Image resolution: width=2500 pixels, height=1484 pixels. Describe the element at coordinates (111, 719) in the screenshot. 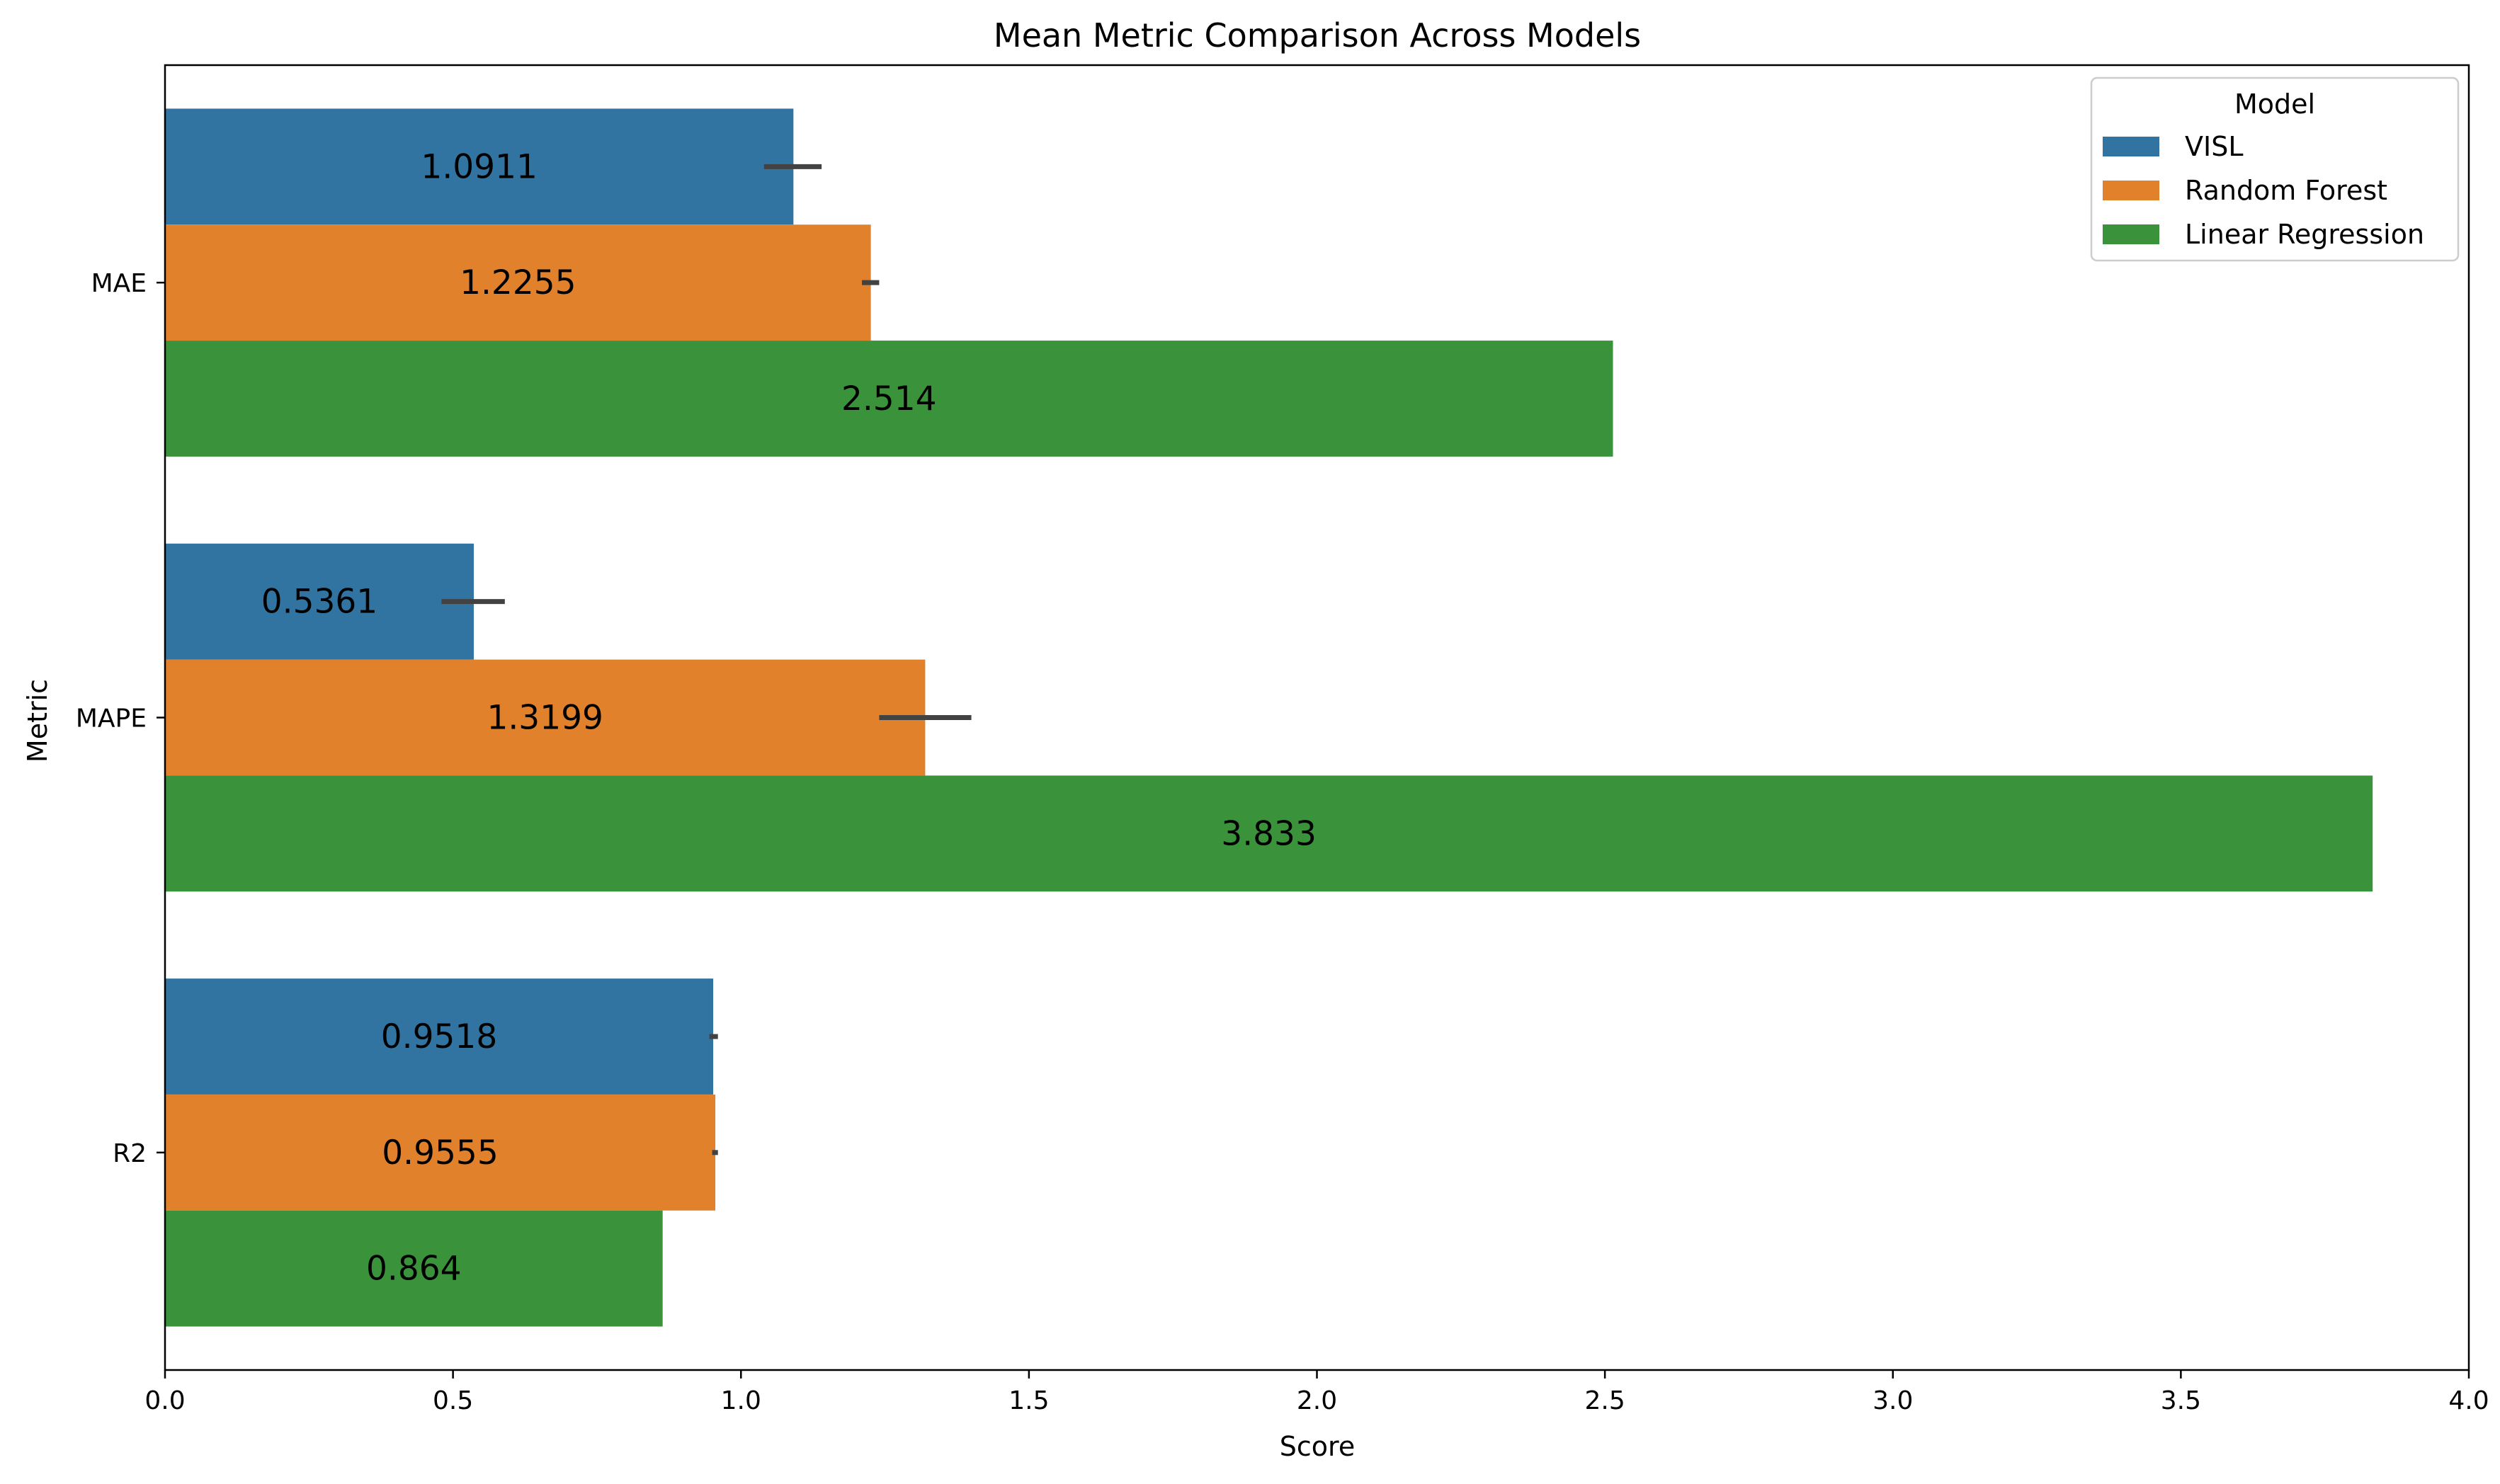

I see `y-tick-label: MAPE` at that location.